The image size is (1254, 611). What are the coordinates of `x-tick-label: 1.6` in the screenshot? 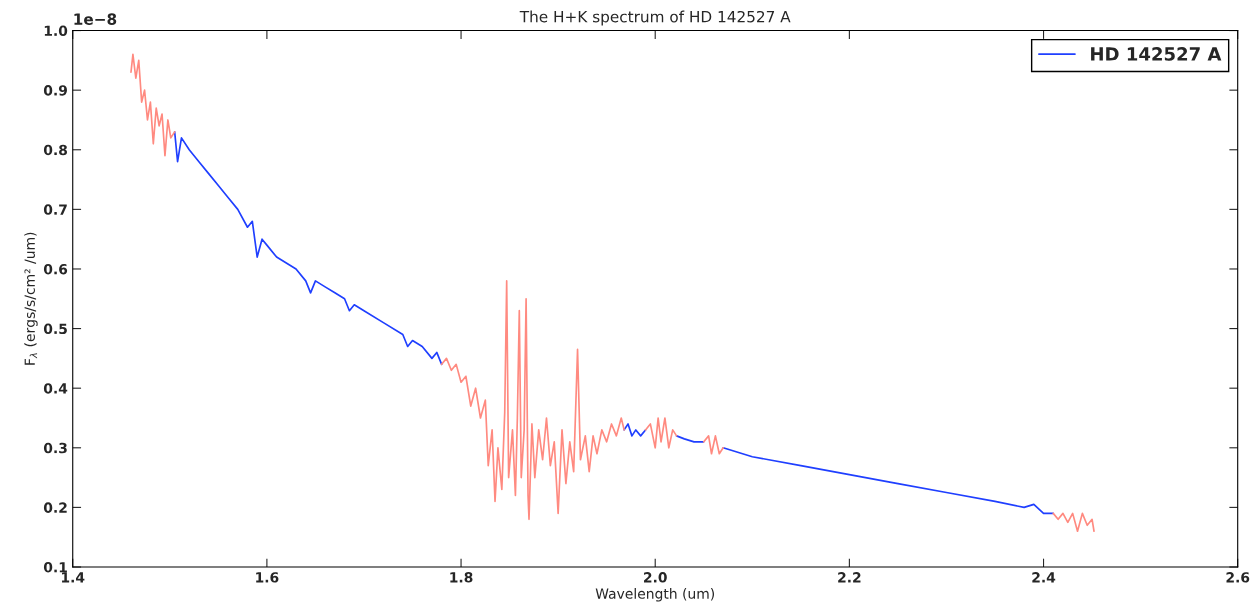 It's located at (267, 577).